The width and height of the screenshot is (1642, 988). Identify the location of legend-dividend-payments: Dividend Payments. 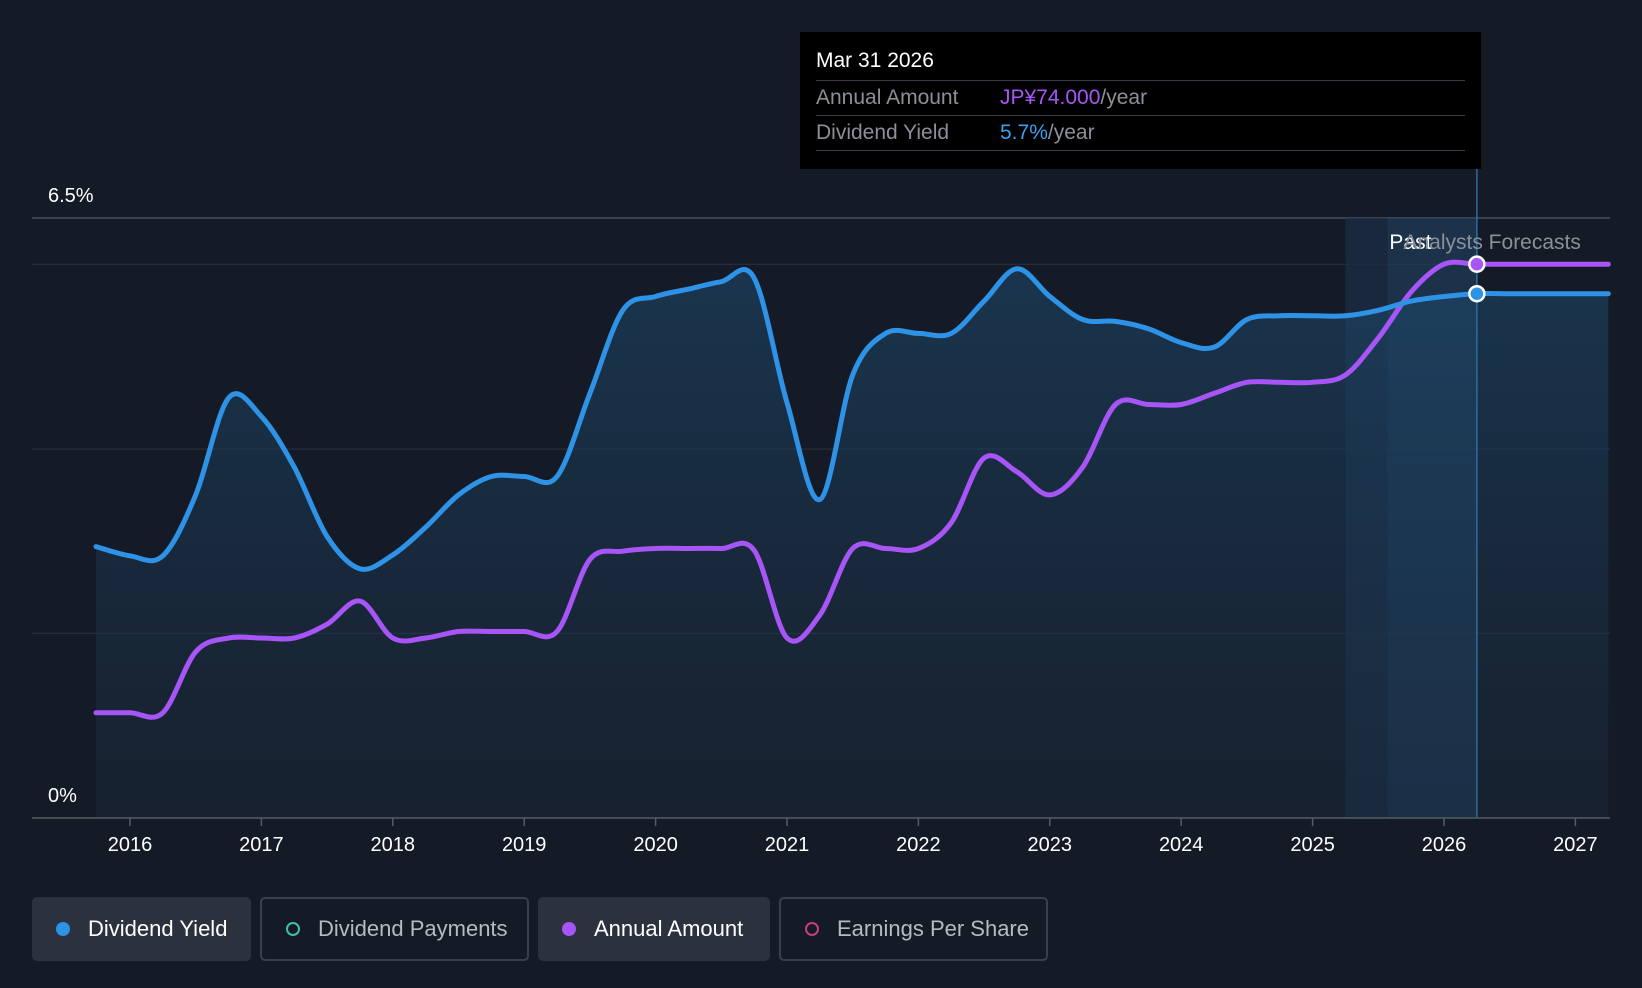
(394, 929).